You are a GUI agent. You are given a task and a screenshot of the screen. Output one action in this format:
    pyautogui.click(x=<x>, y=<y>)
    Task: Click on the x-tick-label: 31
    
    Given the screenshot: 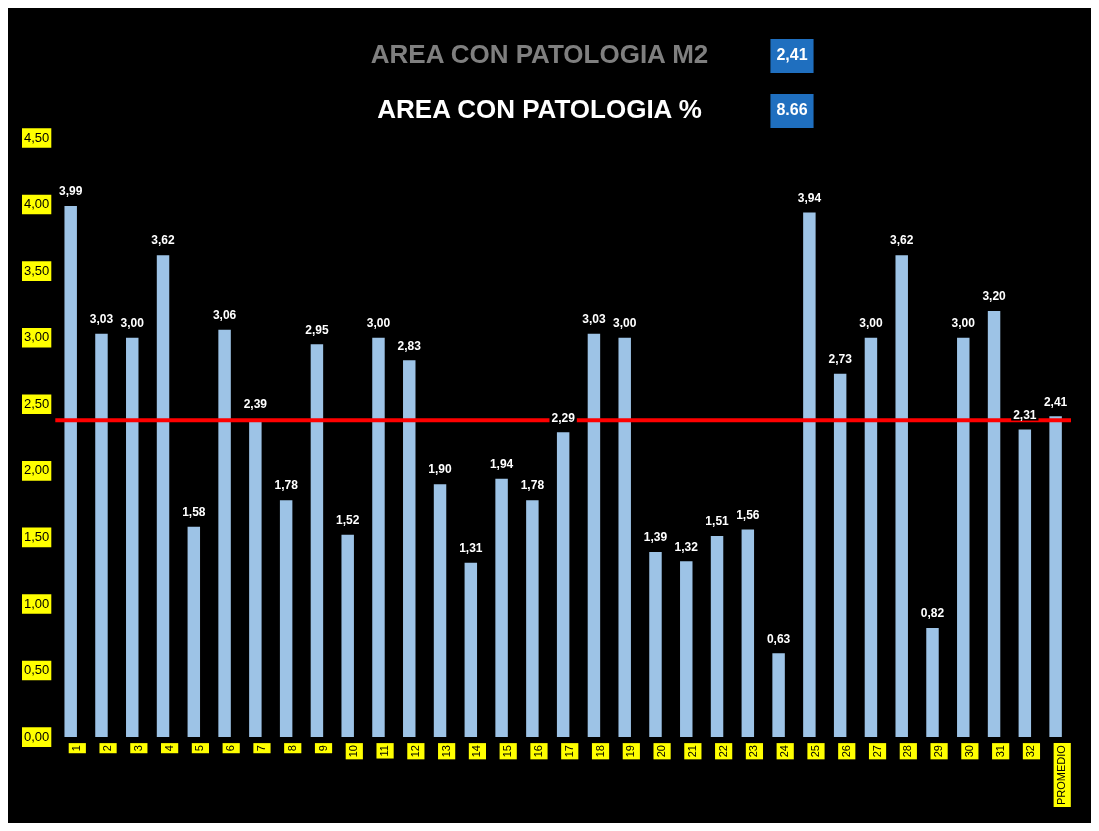 What is the action you would take?
    pyautogui.click(x=999, y=751)
    